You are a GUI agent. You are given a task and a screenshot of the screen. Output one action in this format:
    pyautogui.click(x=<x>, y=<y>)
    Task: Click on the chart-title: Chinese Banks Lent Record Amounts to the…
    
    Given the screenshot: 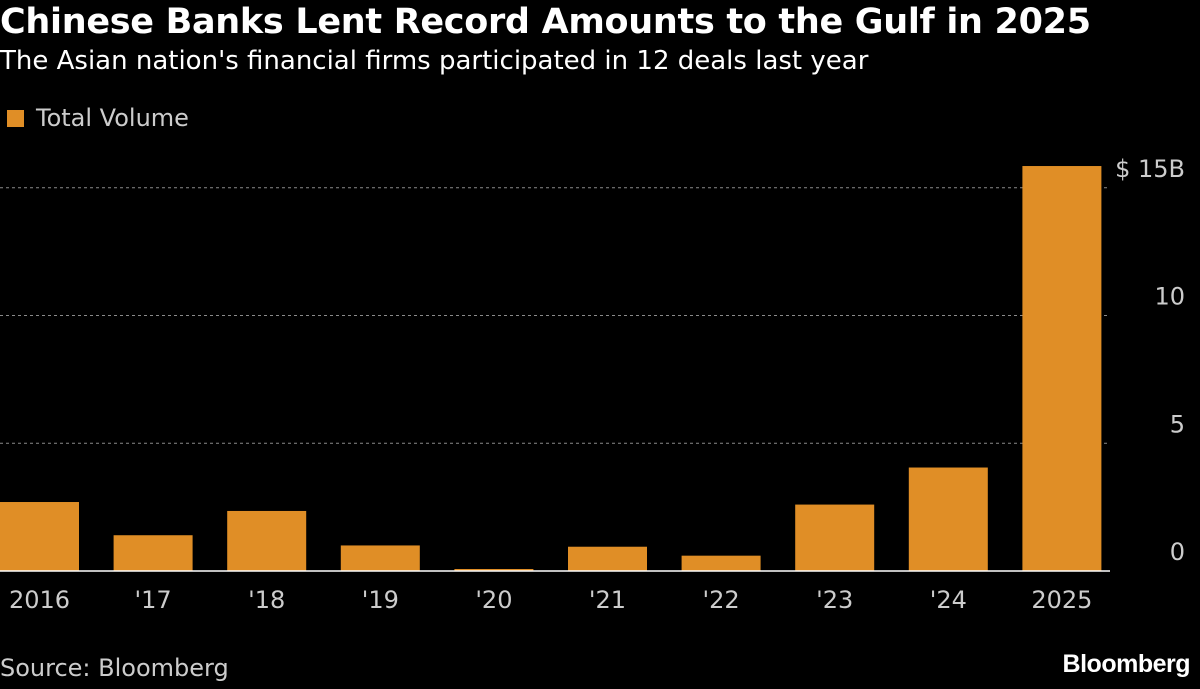 What is the action you would take?
    pyautogui.click(x=545, y=22)
    